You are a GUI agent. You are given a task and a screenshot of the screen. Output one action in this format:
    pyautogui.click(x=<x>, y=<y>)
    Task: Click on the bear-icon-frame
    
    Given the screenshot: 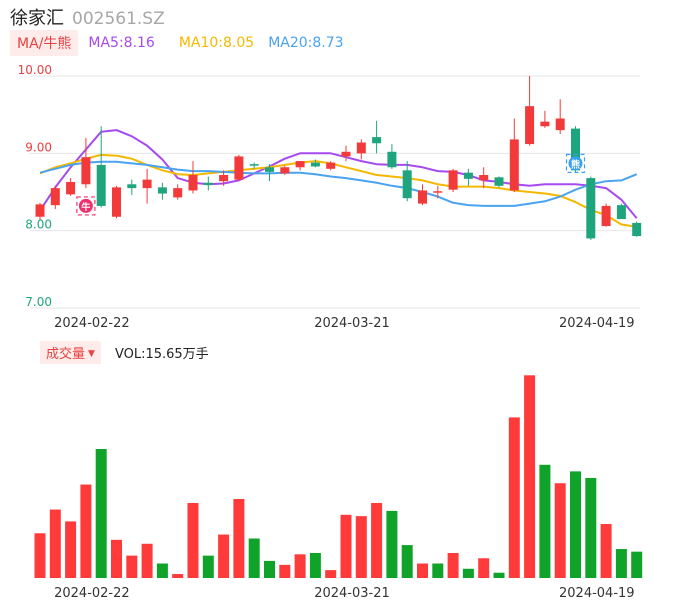 What is the action you would take?
    pyautogui.click(x=575, y=163)
    